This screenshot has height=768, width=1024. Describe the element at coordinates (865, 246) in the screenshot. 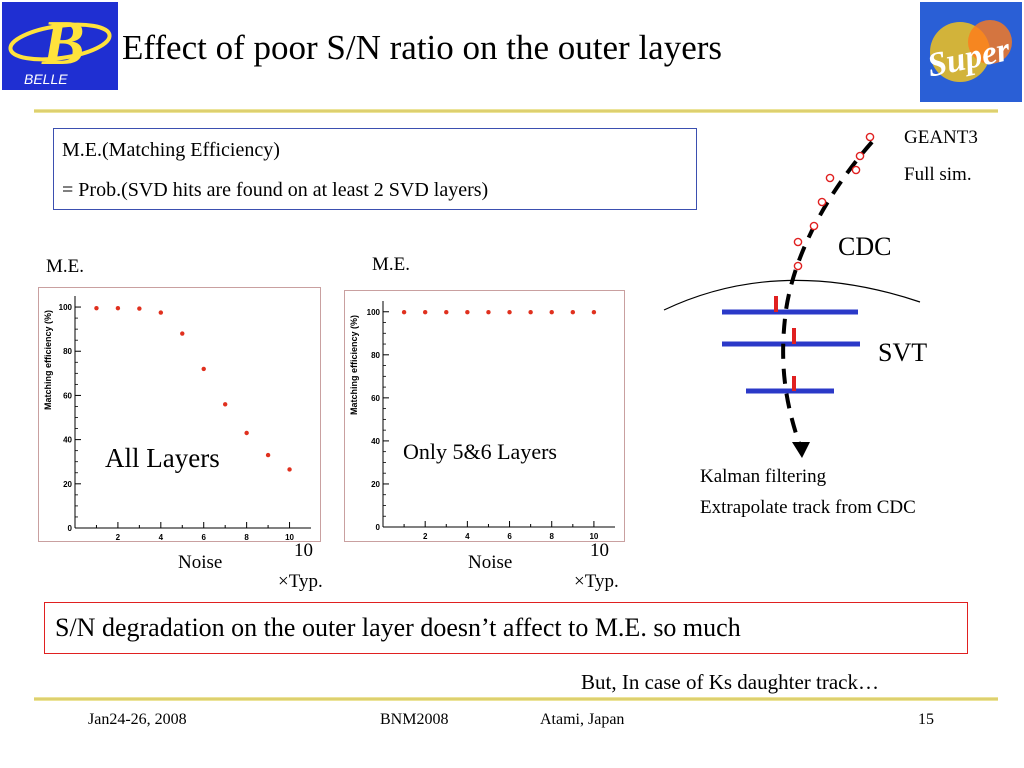

I see `cdc-label: CDC` at that location.